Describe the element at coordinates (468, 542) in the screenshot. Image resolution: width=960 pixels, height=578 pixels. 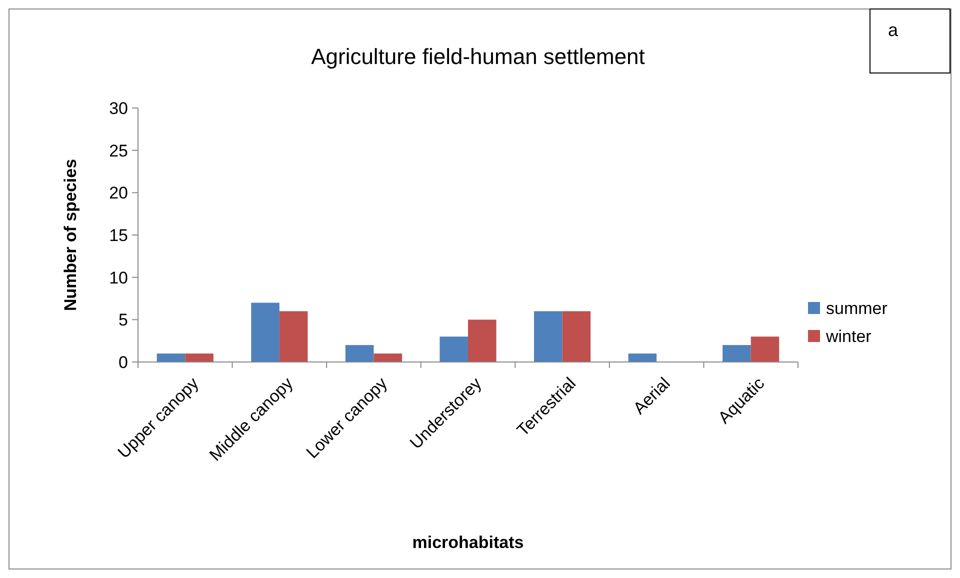
I see `x-axis-title: microhabitats` at that location.